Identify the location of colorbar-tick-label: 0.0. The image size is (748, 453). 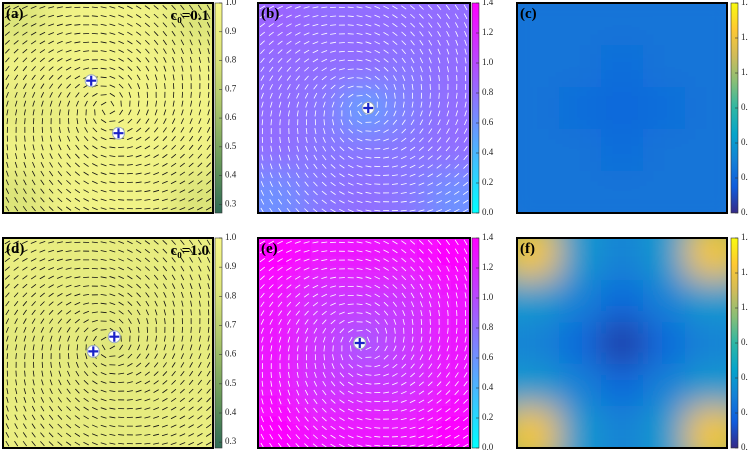
(488, 447).